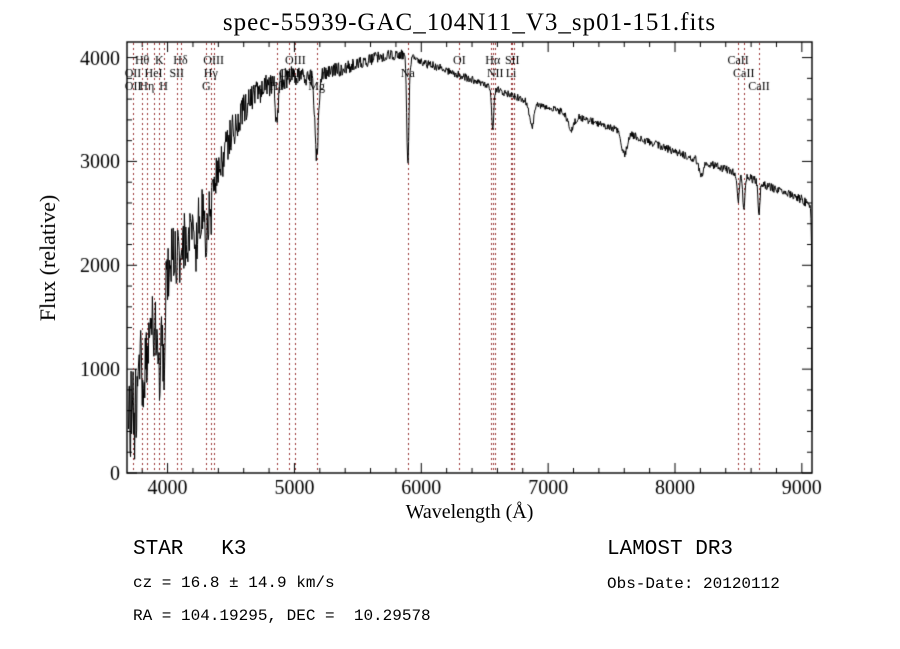 The width and height of the screenshot is (900, 649). I want to click on object-class-label: STAR K3, so click(190, 549).